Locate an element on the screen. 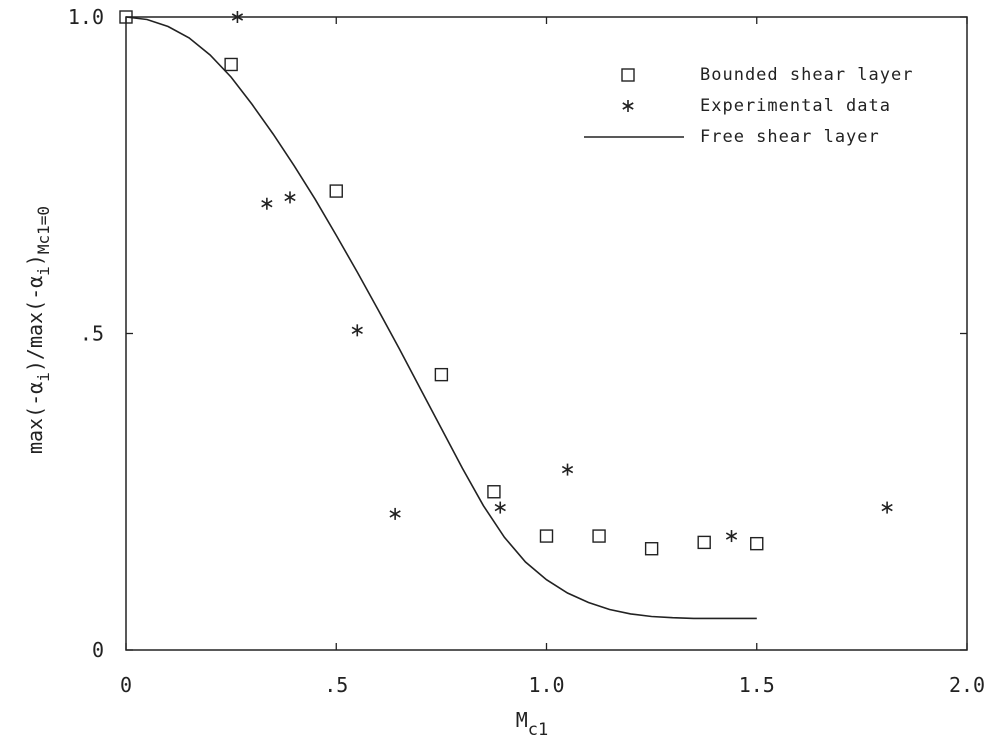 The width and height of the screenshot is (995, 742). x-axis-label: Mc1 is located at coordinates (532, 724).